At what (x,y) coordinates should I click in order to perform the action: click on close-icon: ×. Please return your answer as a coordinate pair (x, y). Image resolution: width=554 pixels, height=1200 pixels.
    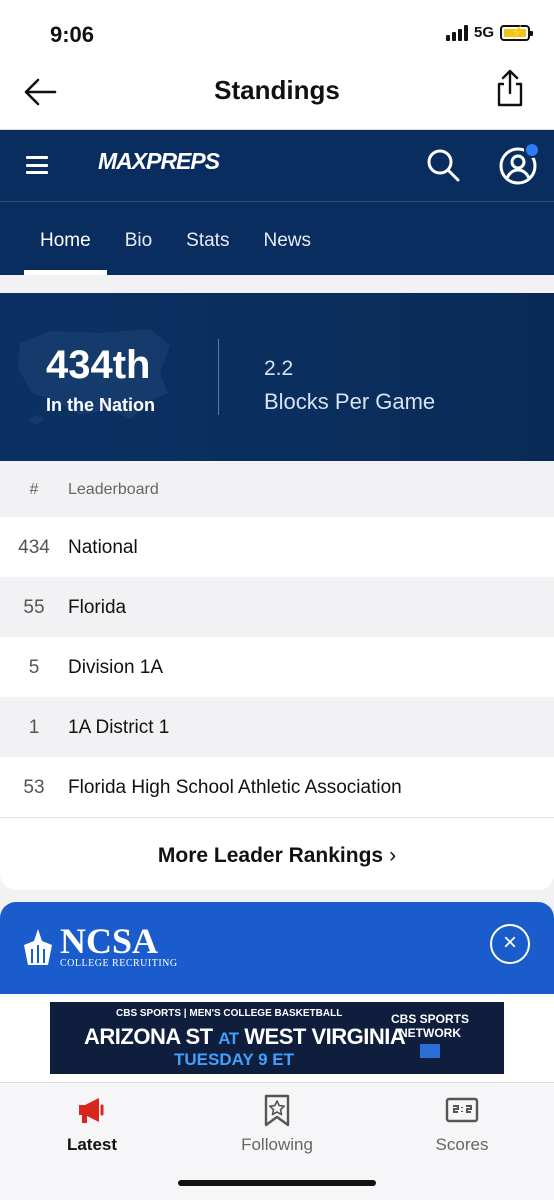
    Looking at the image, I should click on (509, 942).